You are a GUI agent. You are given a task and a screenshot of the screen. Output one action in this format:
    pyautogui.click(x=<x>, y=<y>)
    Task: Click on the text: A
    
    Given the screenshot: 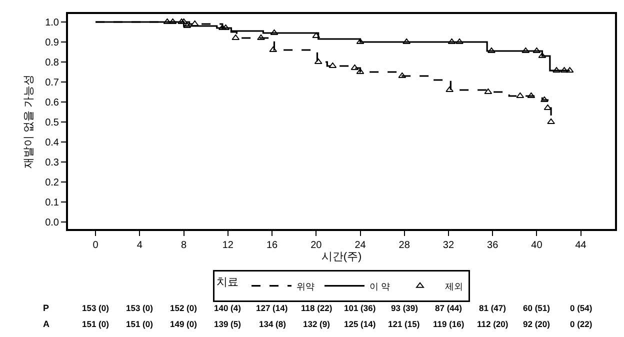 What is the action you would take?
    pyautogui.click(x=46, y=324)
    